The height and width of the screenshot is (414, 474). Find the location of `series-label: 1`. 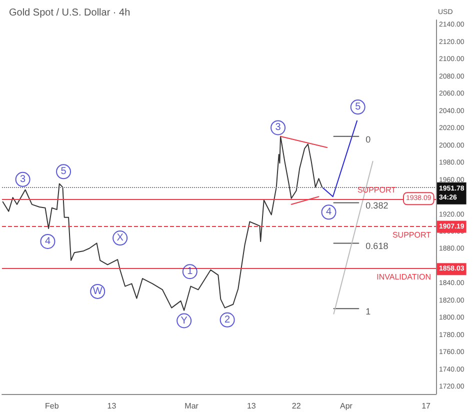

series-label: 1 is located at coordinates (368, 311).